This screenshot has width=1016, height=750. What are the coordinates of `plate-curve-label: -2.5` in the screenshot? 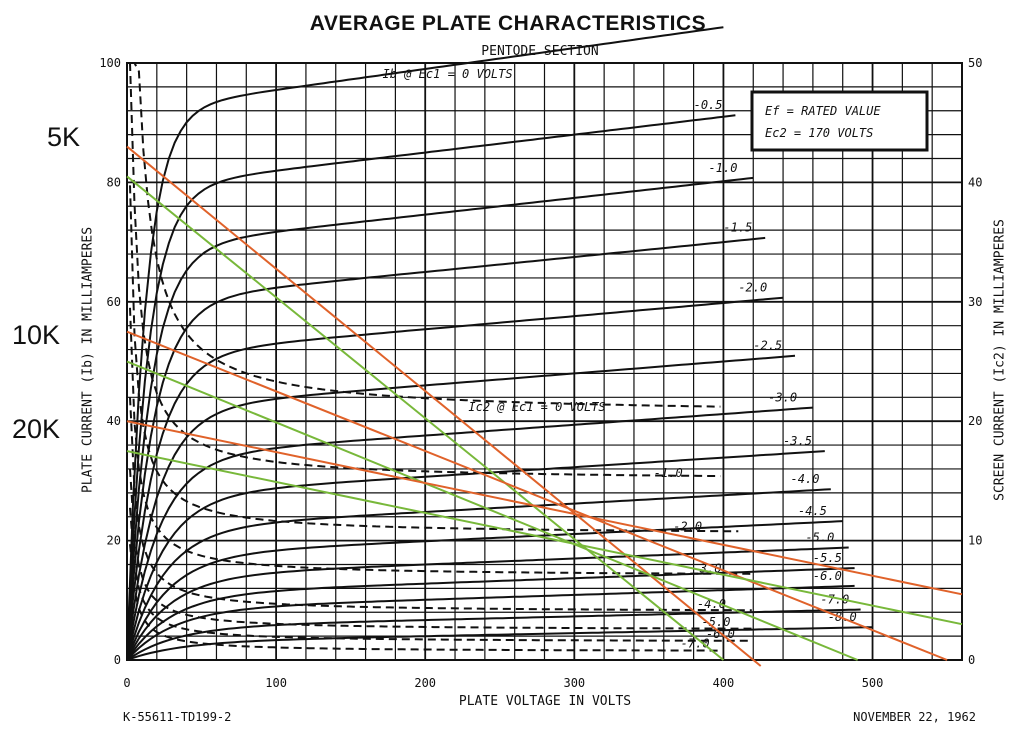 It's located at (767, 346).